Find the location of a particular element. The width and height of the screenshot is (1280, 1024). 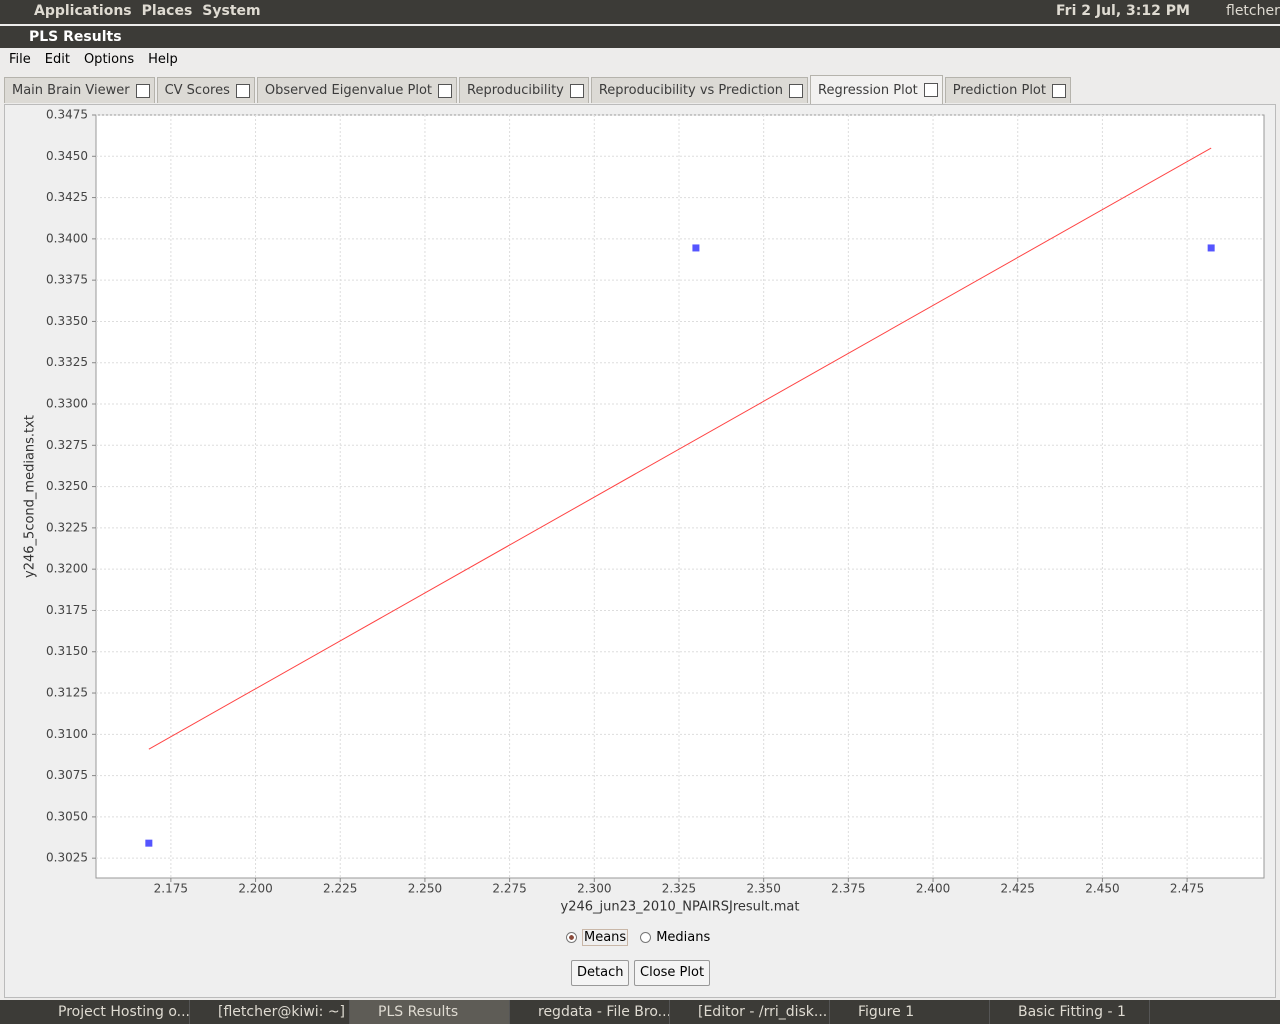

window-titlebar: PLS Results is located at coordinates (640, 37).